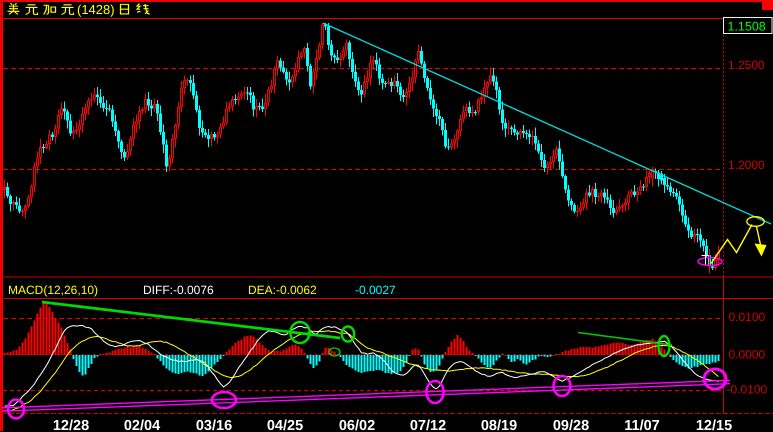 This screenshot has height=432, width=773. Describe the element at coordinates (747, 390) in the screenshot. I see `svg-text: -0.0100` at that location.